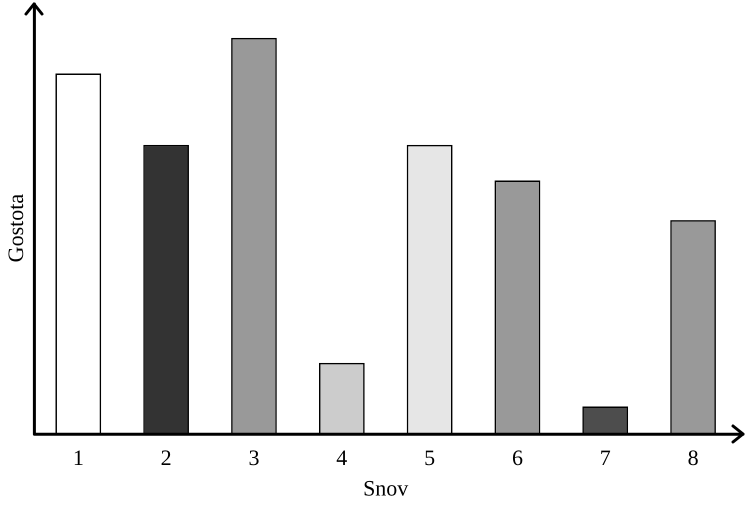 The width and height of the screenshot is (751, 507). I want to click on x-tick-label: 5, so click(430, 457).